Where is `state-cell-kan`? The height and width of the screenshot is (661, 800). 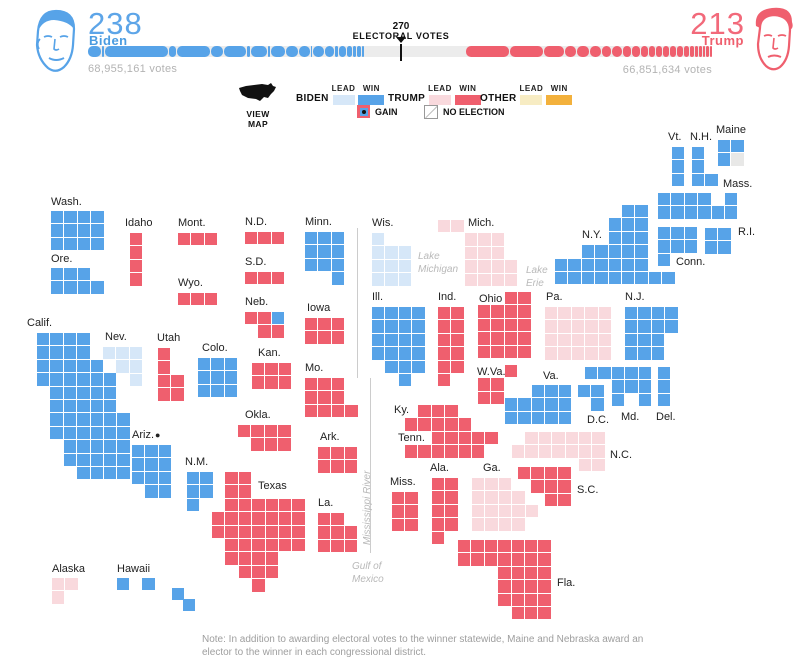 state-cell-kan is located at coordinates (271, 369).